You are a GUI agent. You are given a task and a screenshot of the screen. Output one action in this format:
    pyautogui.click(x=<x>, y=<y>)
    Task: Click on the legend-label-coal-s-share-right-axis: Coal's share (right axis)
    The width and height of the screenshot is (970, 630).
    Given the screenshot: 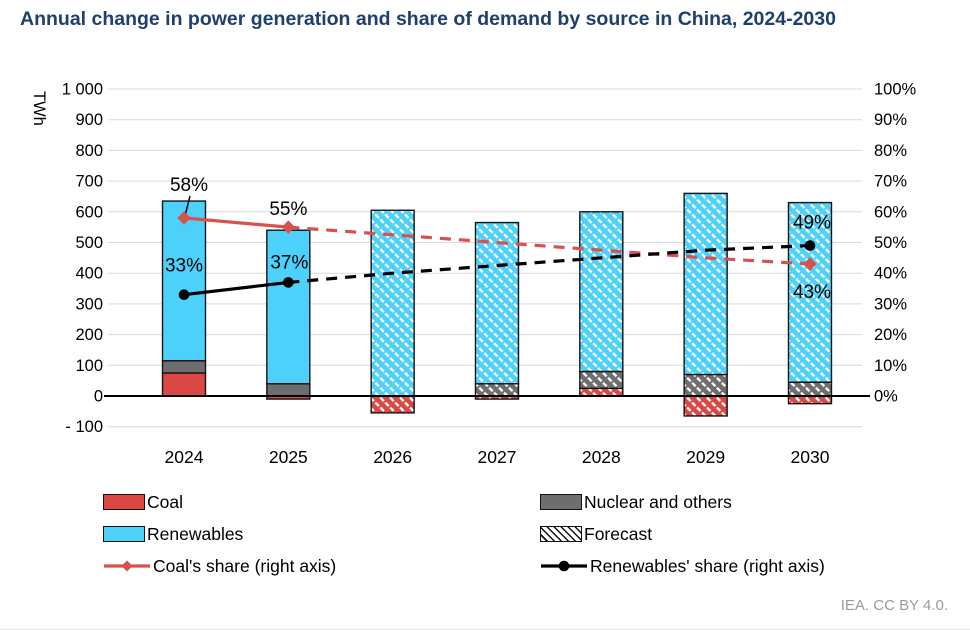 What is the action you would take?
    pyautogui.click(x=245, y=565)
    